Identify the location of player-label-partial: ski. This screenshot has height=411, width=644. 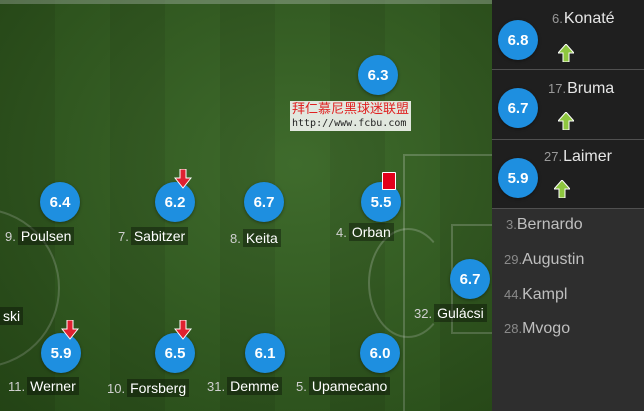
(12, 316).